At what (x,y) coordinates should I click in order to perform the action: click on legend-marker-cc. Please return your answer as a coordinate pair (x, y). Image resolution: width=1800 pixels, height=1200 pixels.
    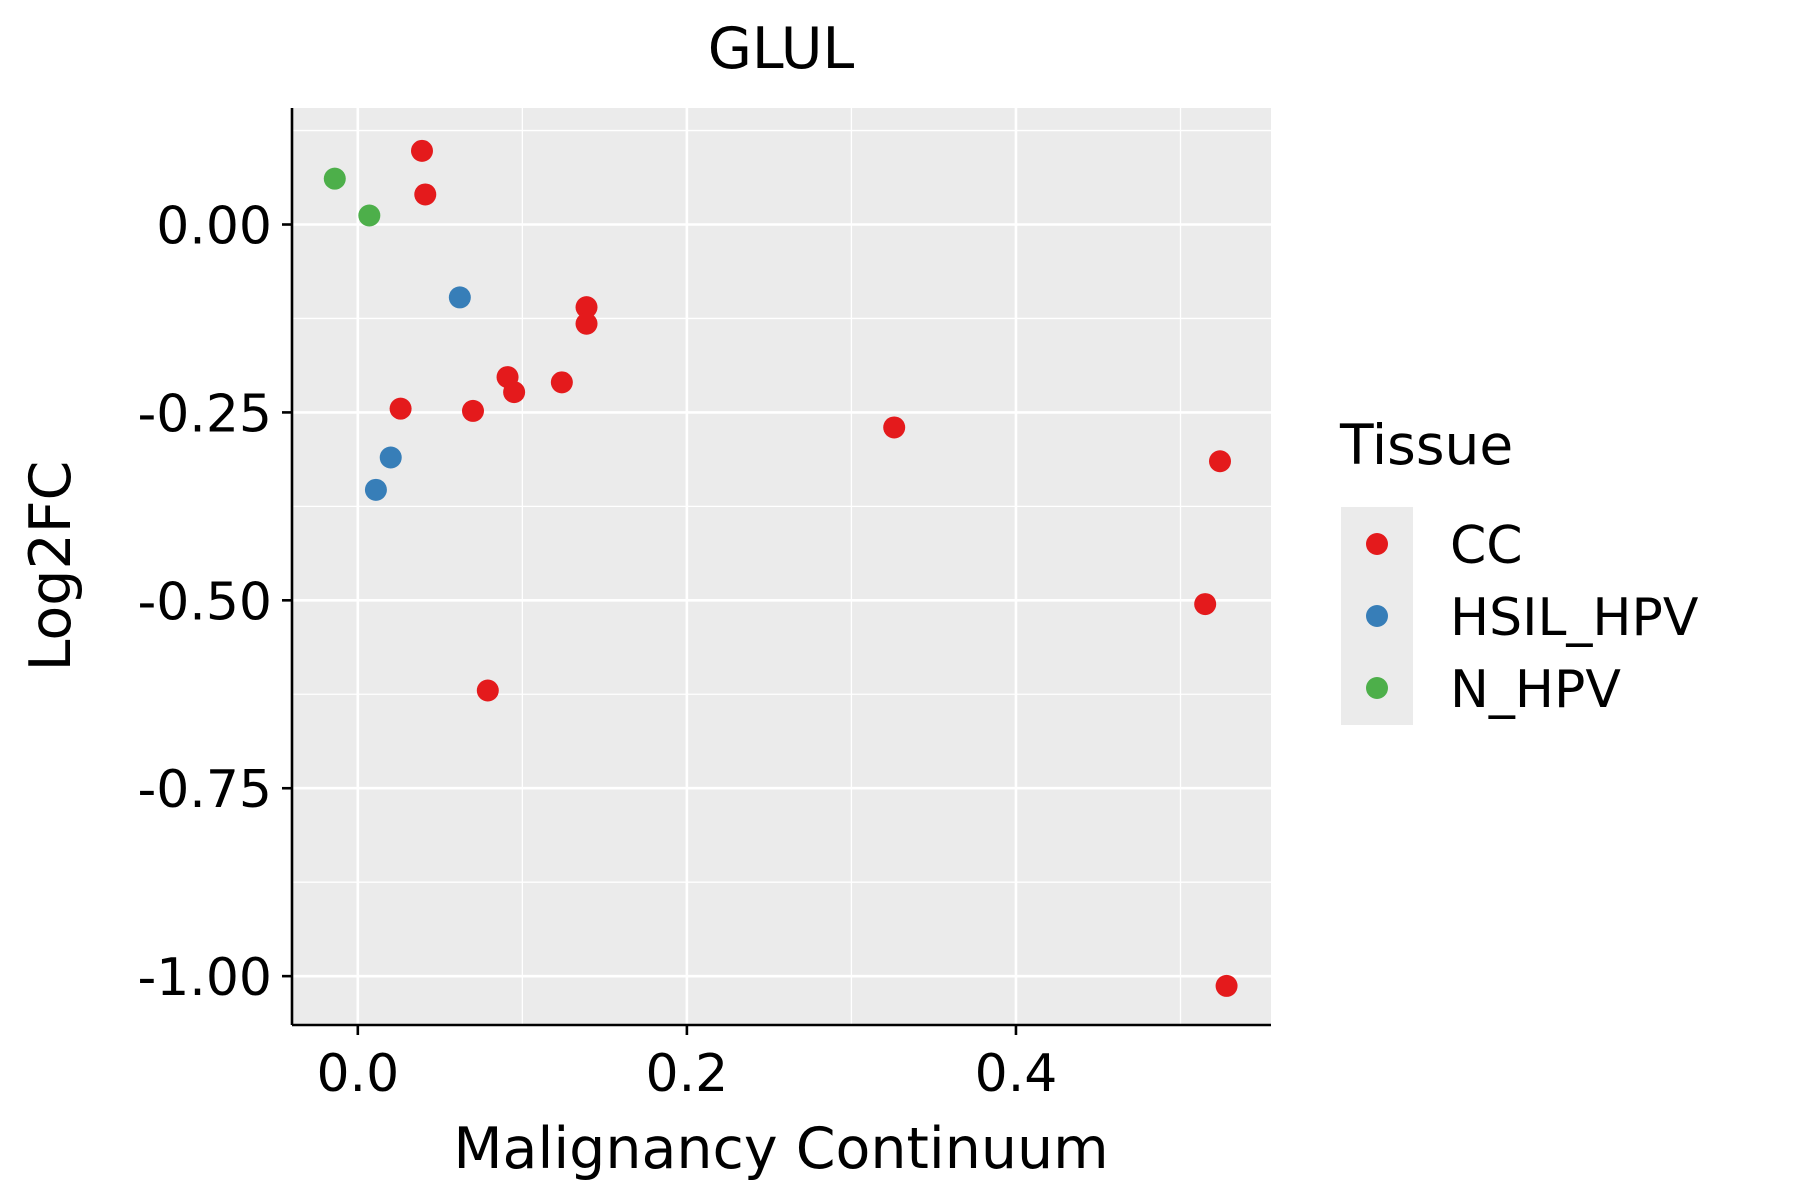
    Looking at the image, I should click on (1377, 544).